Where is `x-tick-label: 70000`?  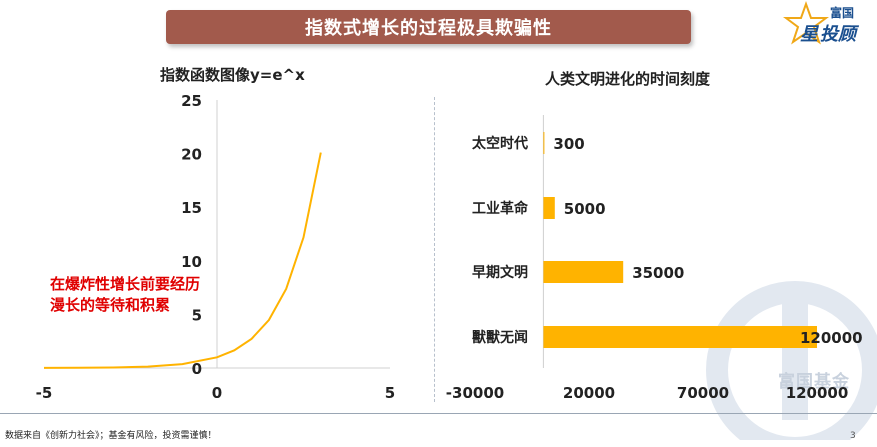 x-tick-label: 70000 is located at coordinates (703, 393).